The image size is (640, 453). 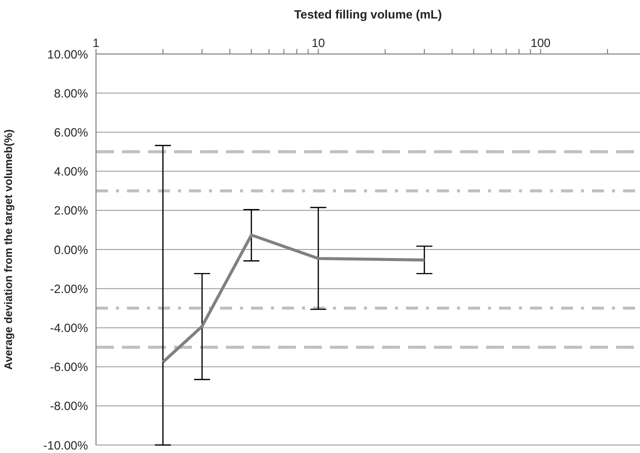 I want to click on y-axis-title: Average deviation from the target volumeb(%), so click(x=8, y=249).